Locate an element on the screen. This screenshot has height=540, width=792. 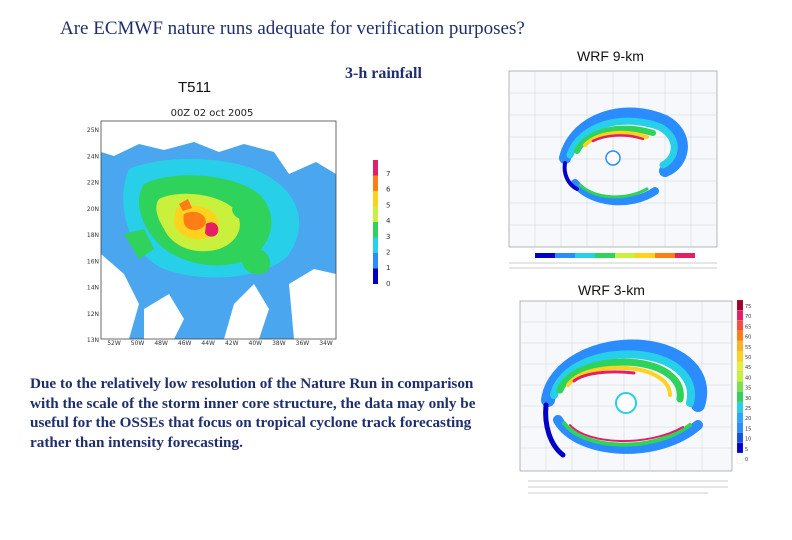
t511-map-title: 00Z 02 oct 2005 is located at coordinates (212, 113).